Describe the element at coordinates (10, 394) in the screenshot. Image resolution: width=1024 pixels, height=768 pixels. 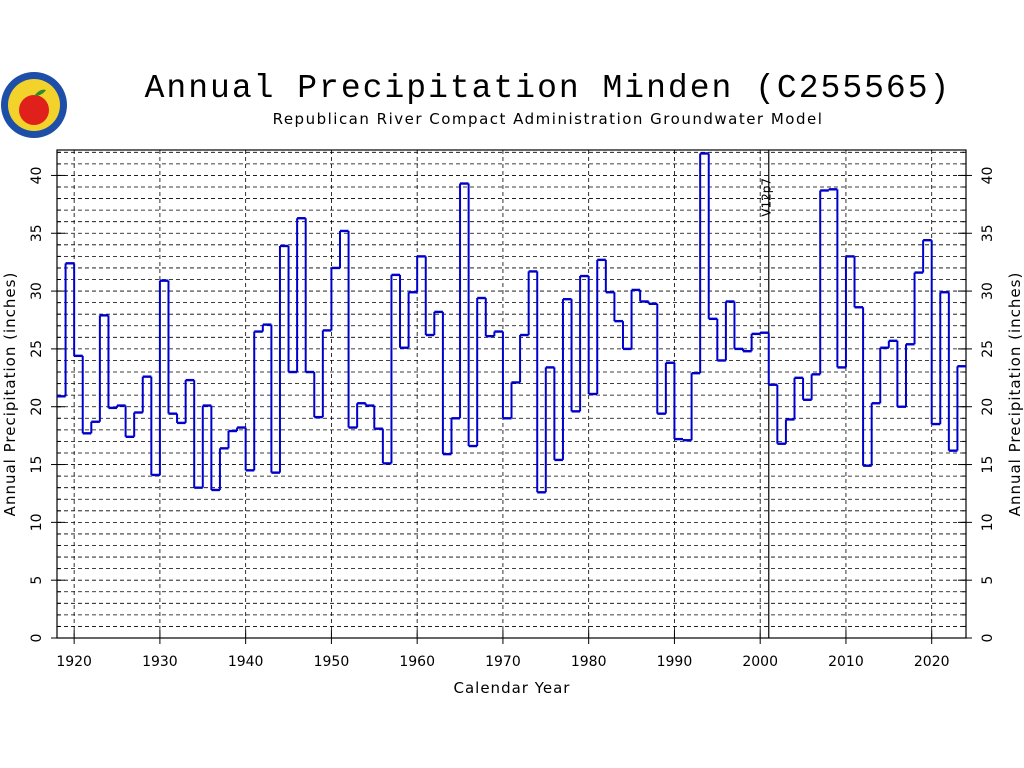
I see `y-axis-label: Annual Precipitation (inches)` at that location.